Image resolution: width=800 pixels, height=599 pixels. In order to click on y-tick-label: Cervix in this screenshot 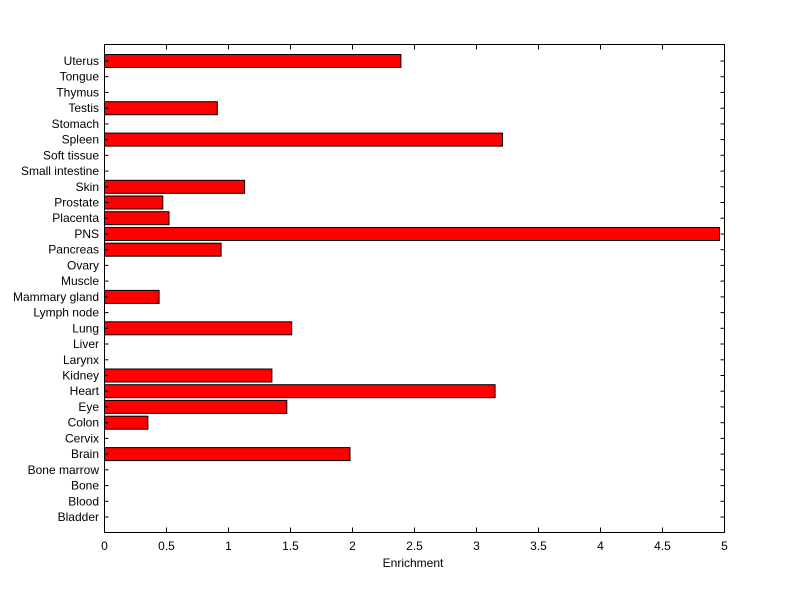, I will do `click(82, 438)`.